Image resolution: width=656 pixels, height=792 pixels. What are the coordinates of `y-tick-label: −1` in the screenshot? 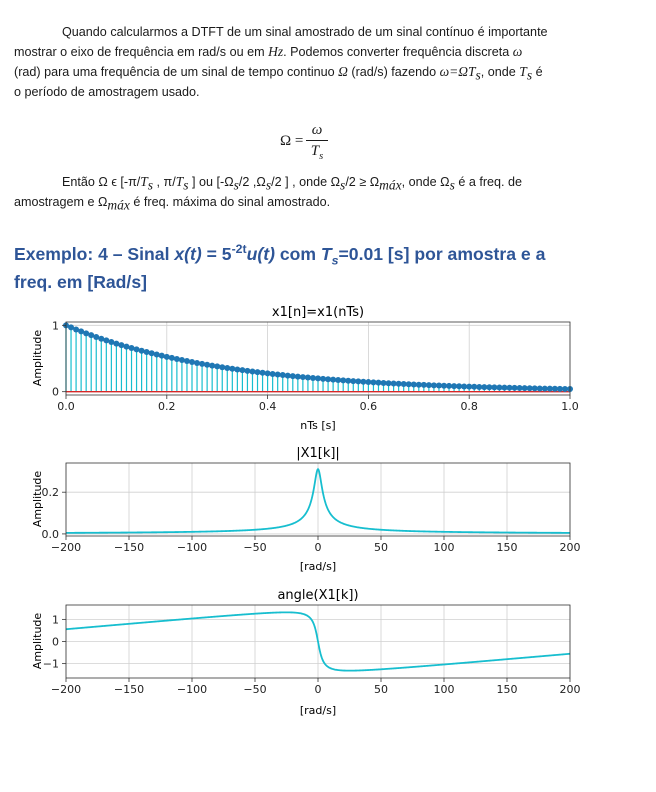 It's located at (51, 664).